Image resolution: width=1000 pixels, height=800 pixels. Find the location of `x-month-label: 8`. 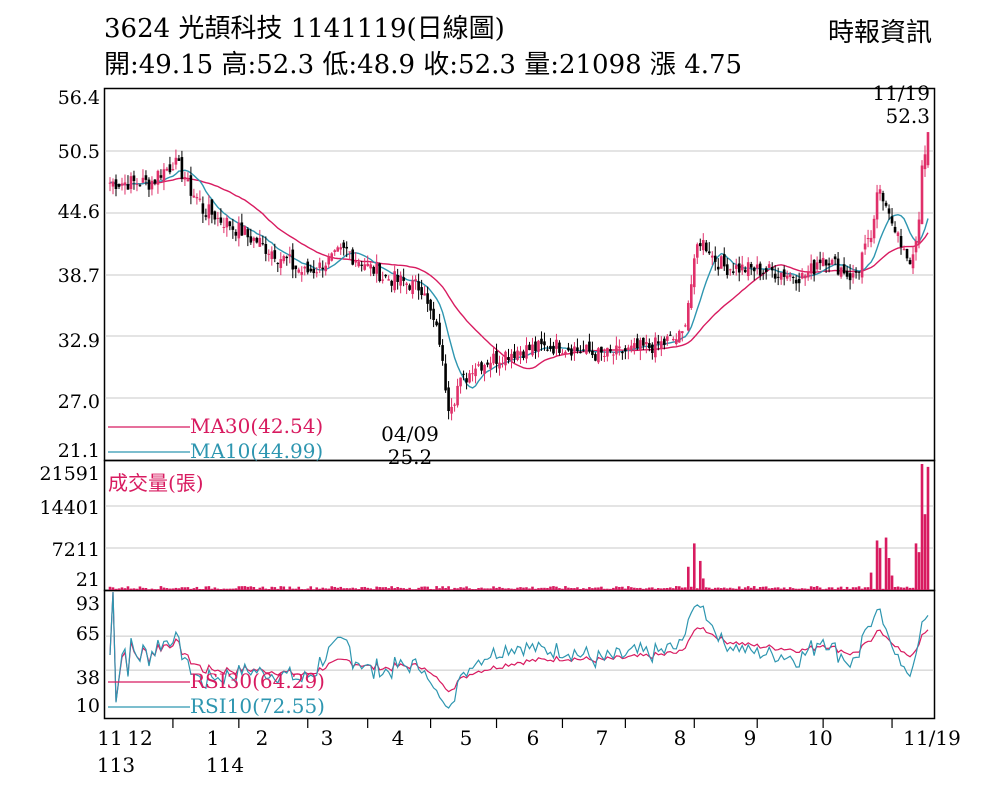

x-month-label: 8 is located at coordinates (680, 738).